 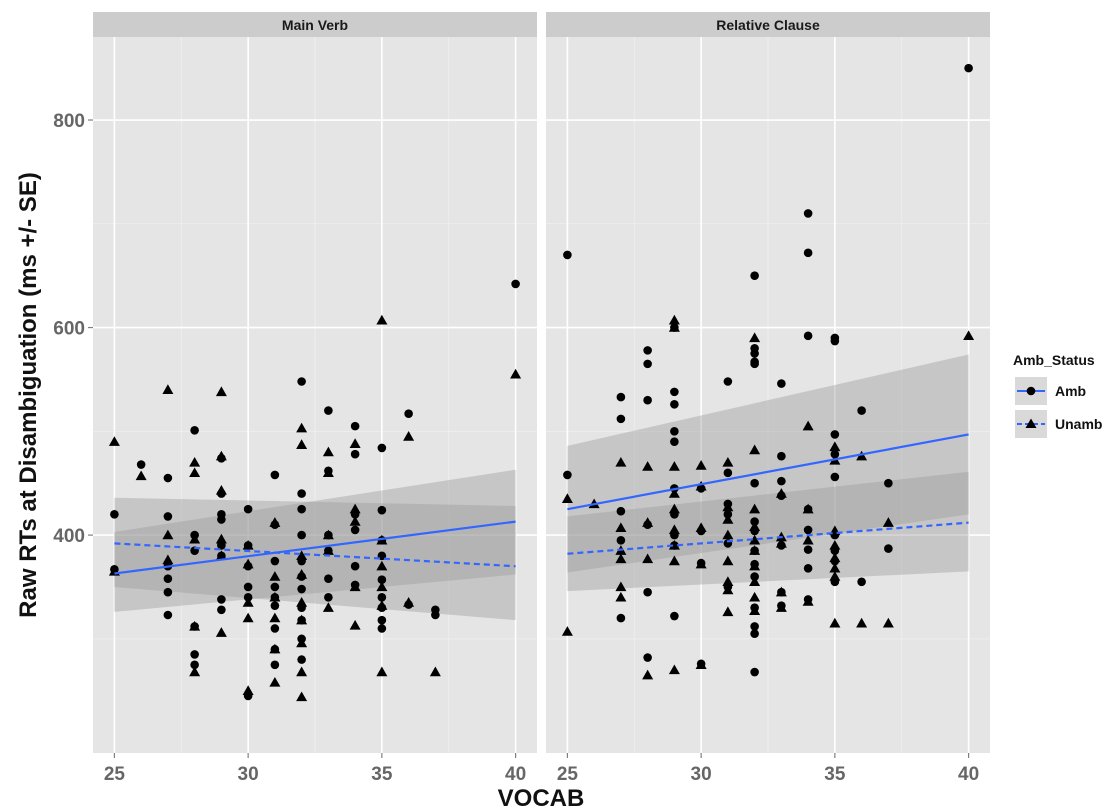 I want to click on x-tick-label: 40, so click(x=968, y=774).